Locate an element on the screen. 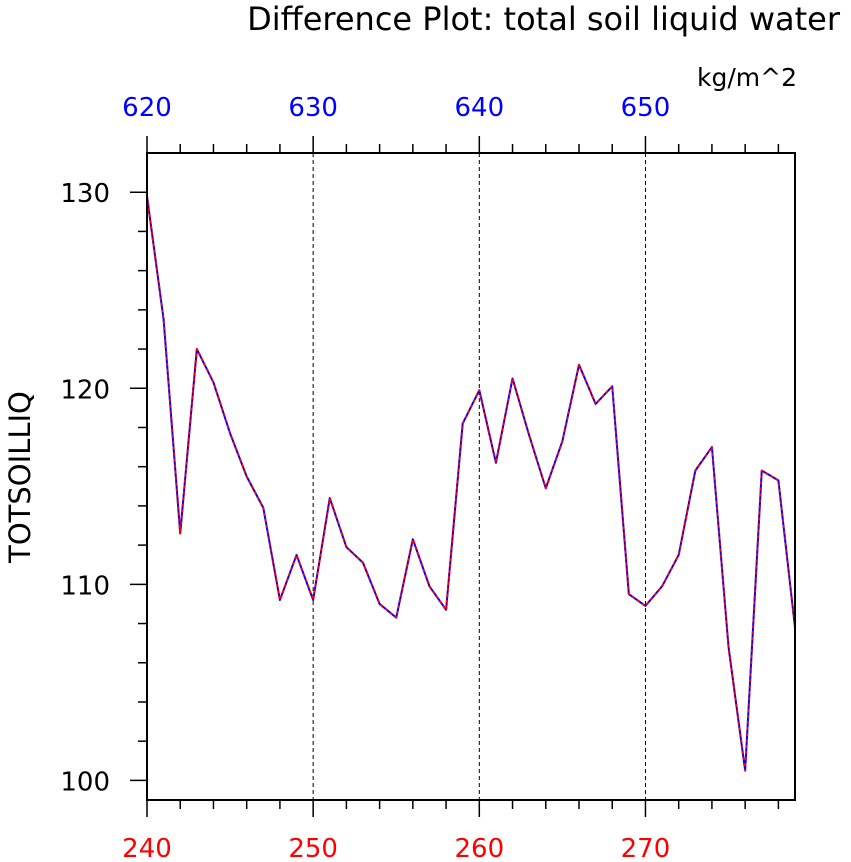  x-tick-label-bottom-270: 270 is located at coordinates (646, 848).